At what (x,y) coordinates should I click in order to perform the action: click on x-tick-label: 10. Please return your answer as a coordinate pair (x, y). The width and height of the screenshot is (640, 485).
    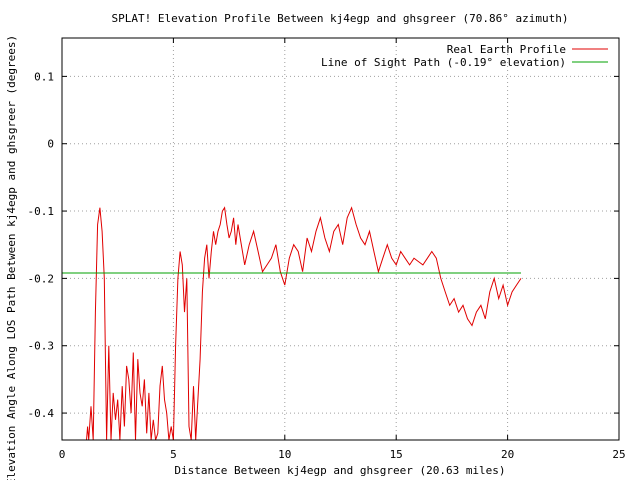
    Looking at the image, I should click on (284, 454).